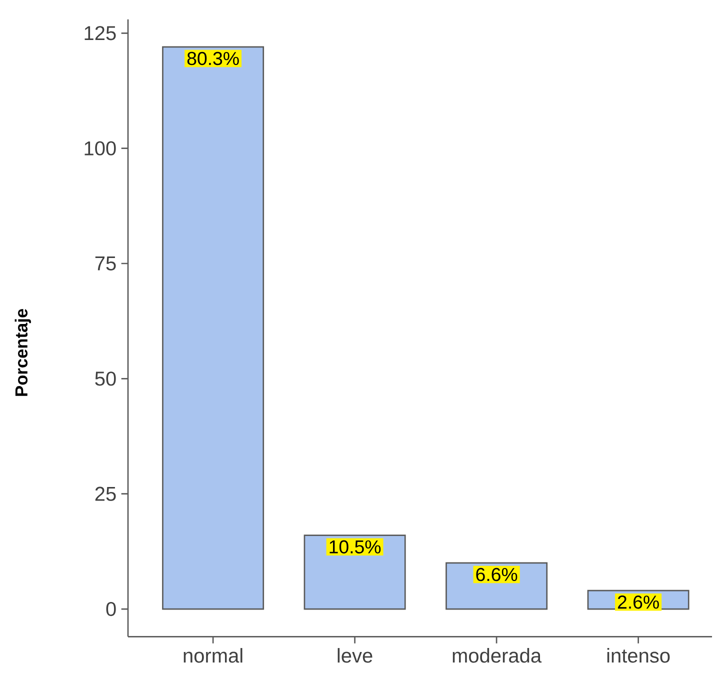 The image size is (714, 682). I want to click on x-tick-label: leve, so click(355, 655).